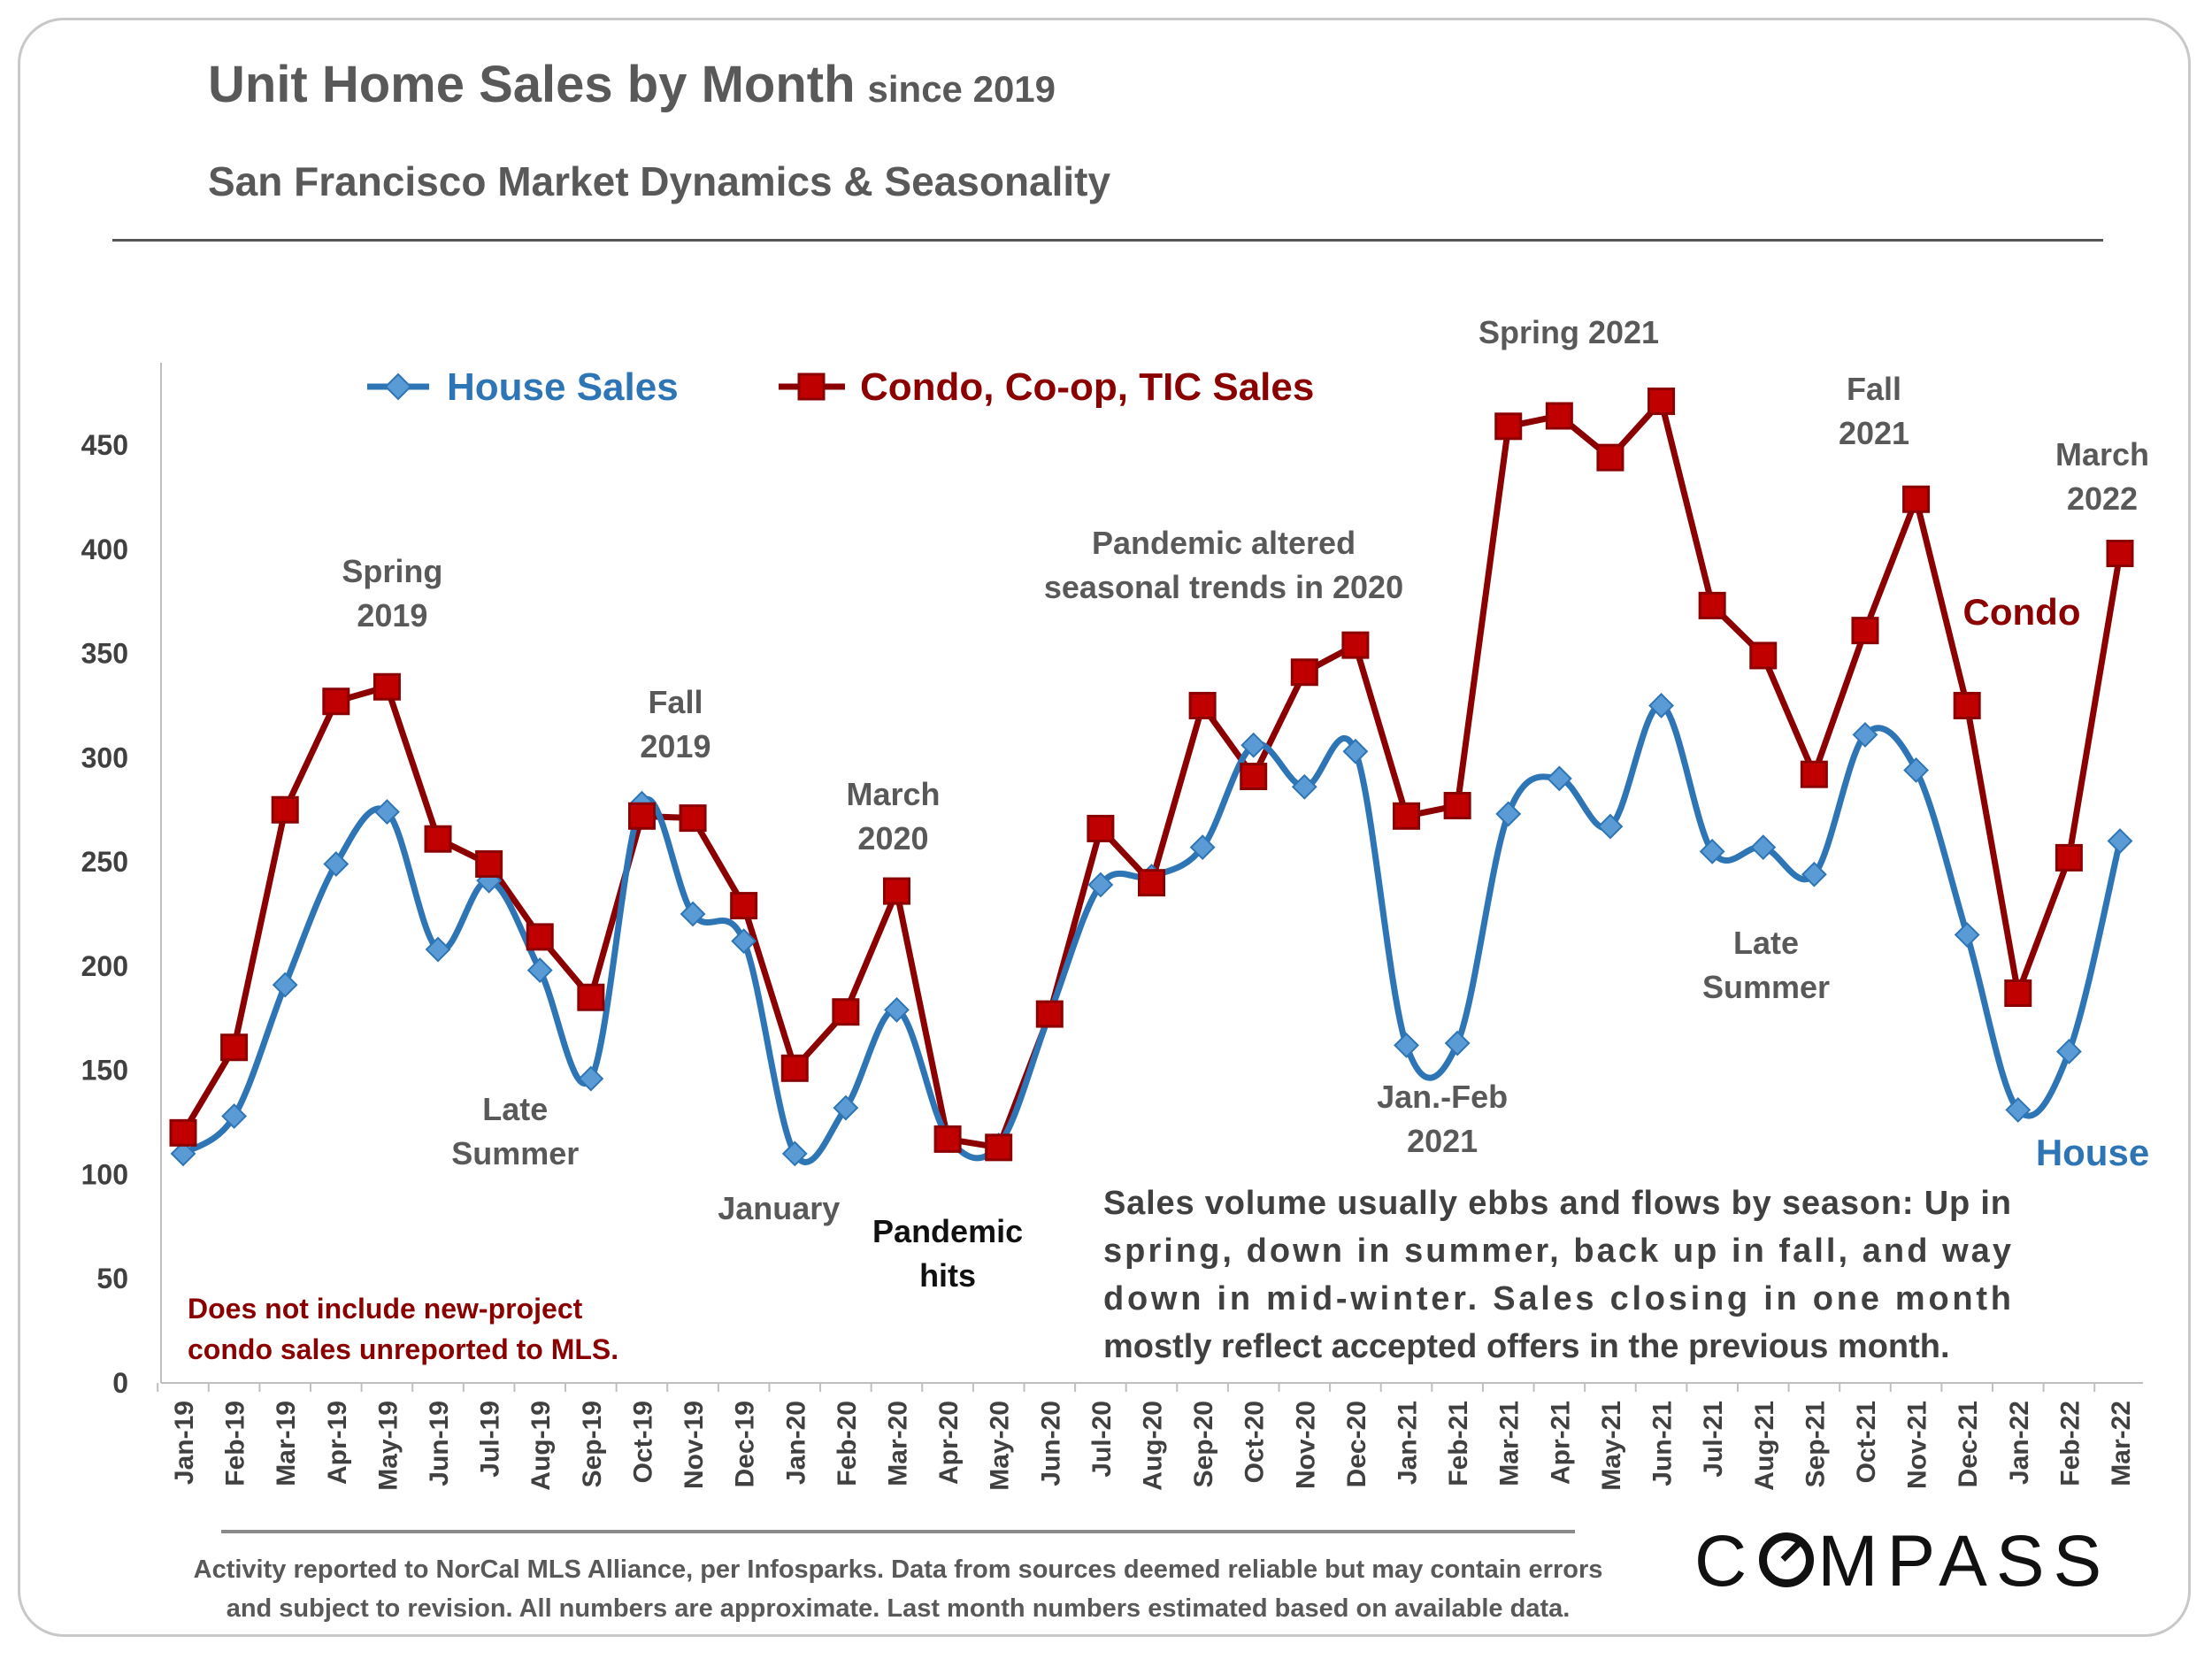 Image resolution: width=2212 pixels, height=1659 pixels. Describe the element at coordinates (1108, 240) in the screenshot. I see `header-divider` at that location.